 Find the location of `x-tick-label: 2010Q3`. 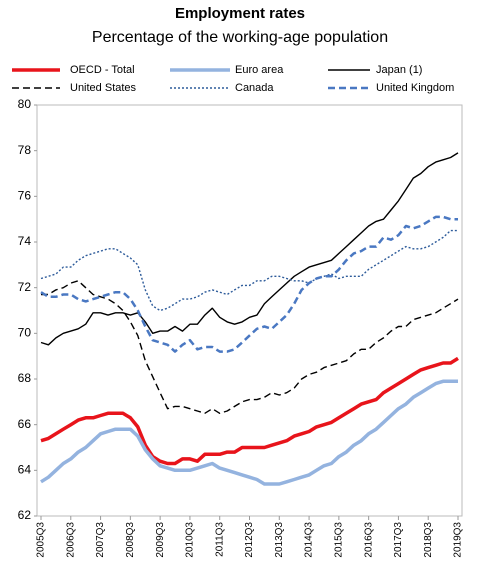

x-tick-label: 2010Q3 is located at coordinates (190, 540).